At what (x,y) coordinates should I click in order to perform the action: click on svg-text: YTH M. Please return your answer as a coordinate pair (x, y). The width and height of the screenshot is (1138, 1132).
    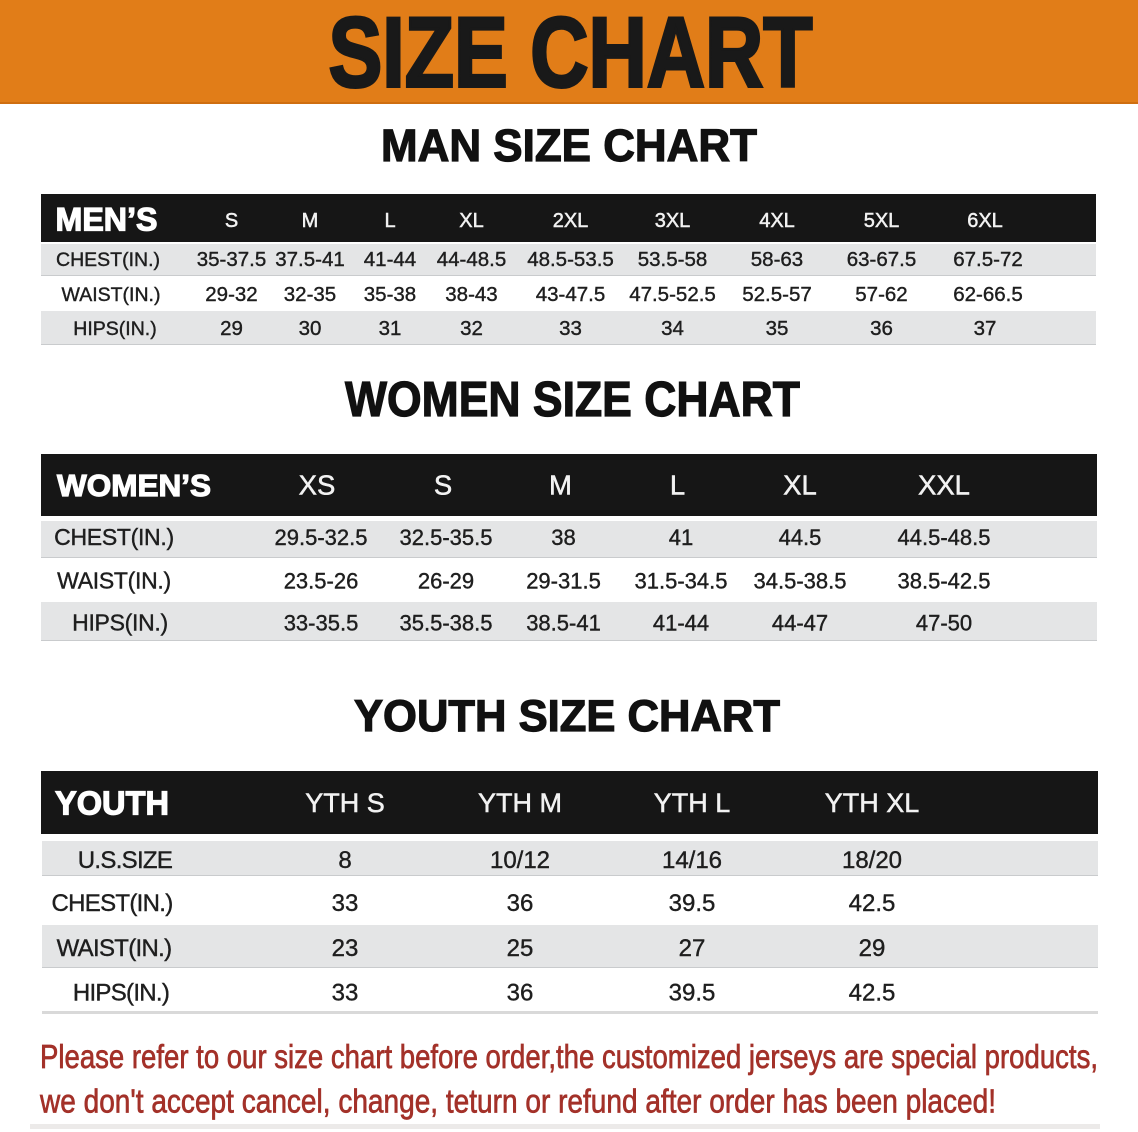
    Looking at the image, I should click on (520, 803).